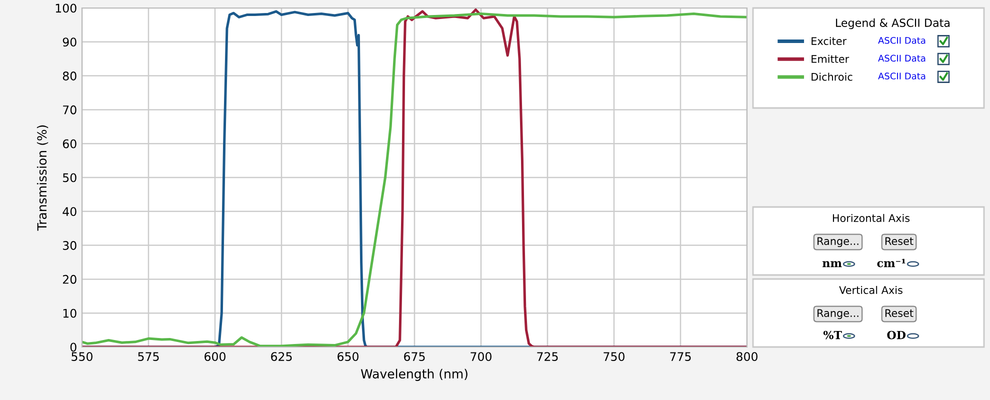 This screenshot has width=990, height=400. What do you see at coordinates (547, 356) in the screenshot?
I see `x-tick-label: 725` at bounding box center [547, 356].